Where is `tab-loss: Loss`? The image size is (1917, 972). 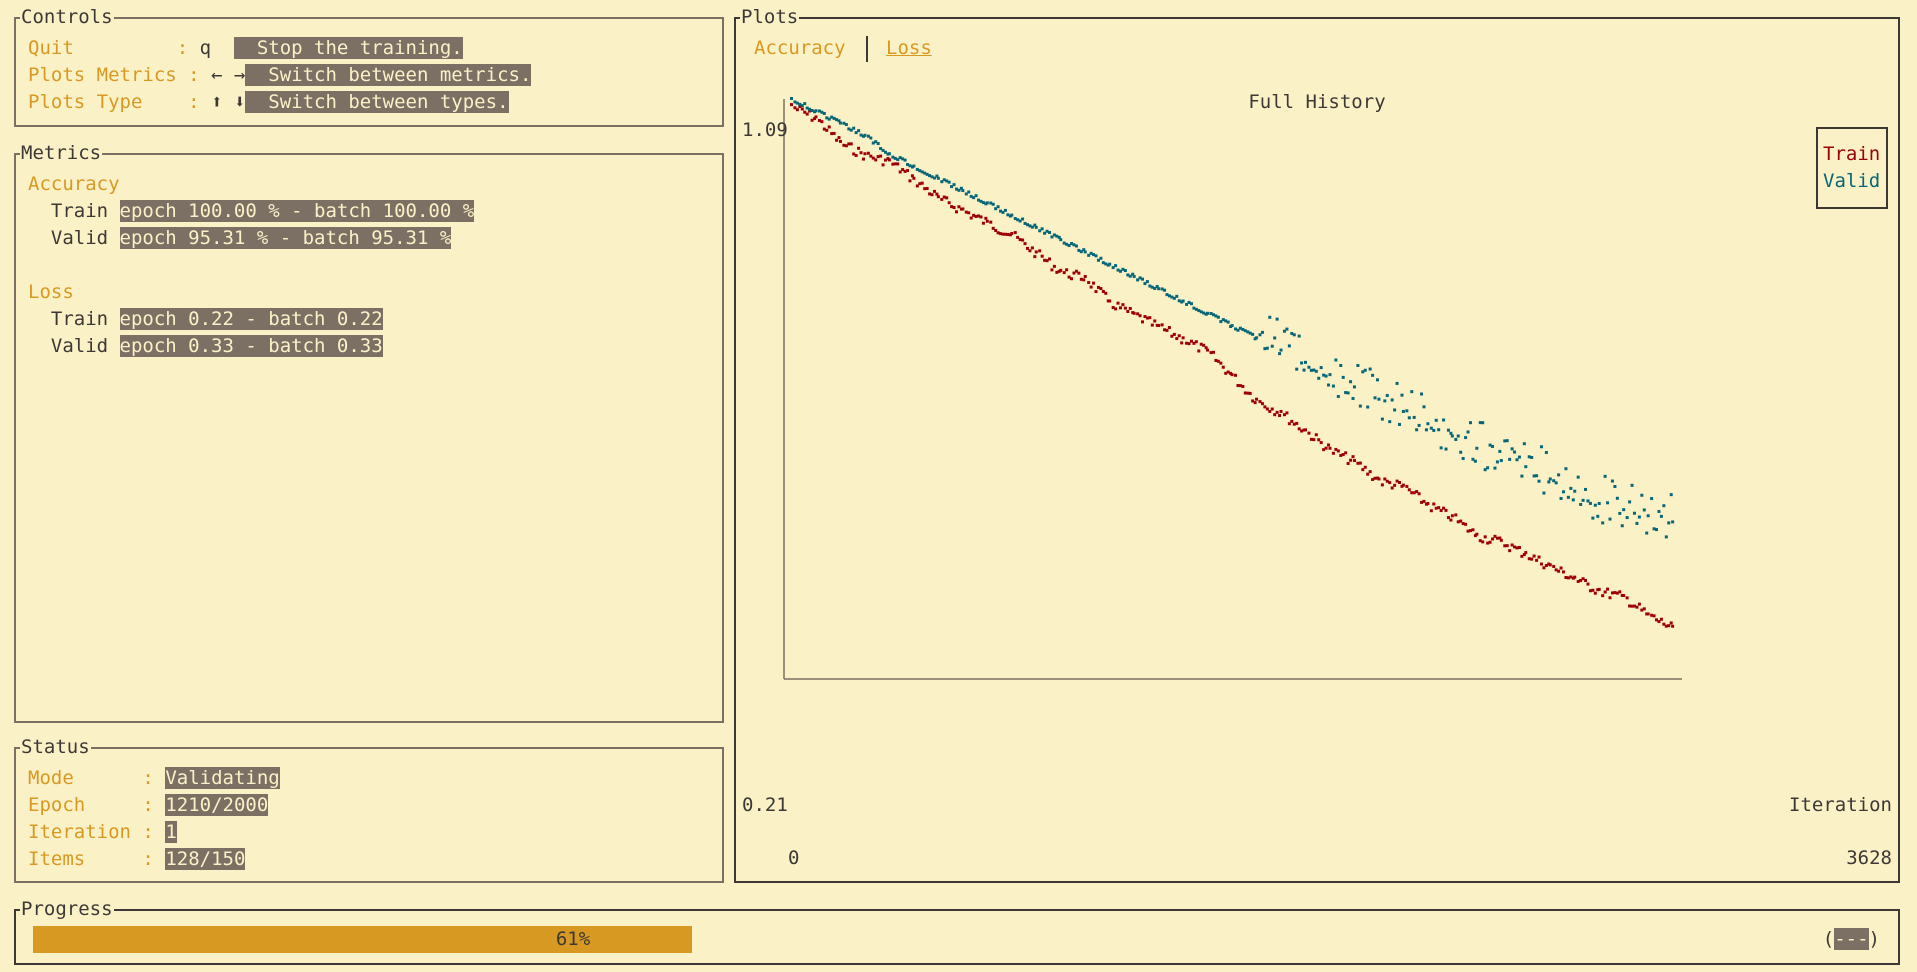
tab-loss: Loss is located at coordinates (909, 48).